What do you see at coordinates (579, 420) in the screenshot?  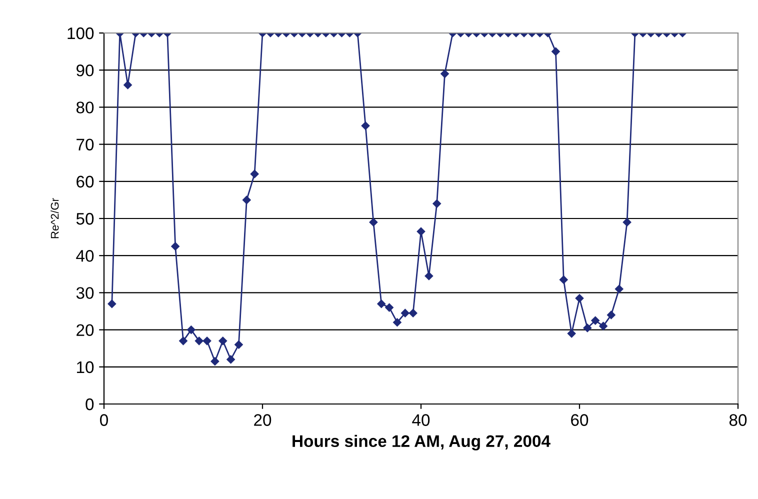 I see `x-tick-label: 60` at bounding box center [579, 420].